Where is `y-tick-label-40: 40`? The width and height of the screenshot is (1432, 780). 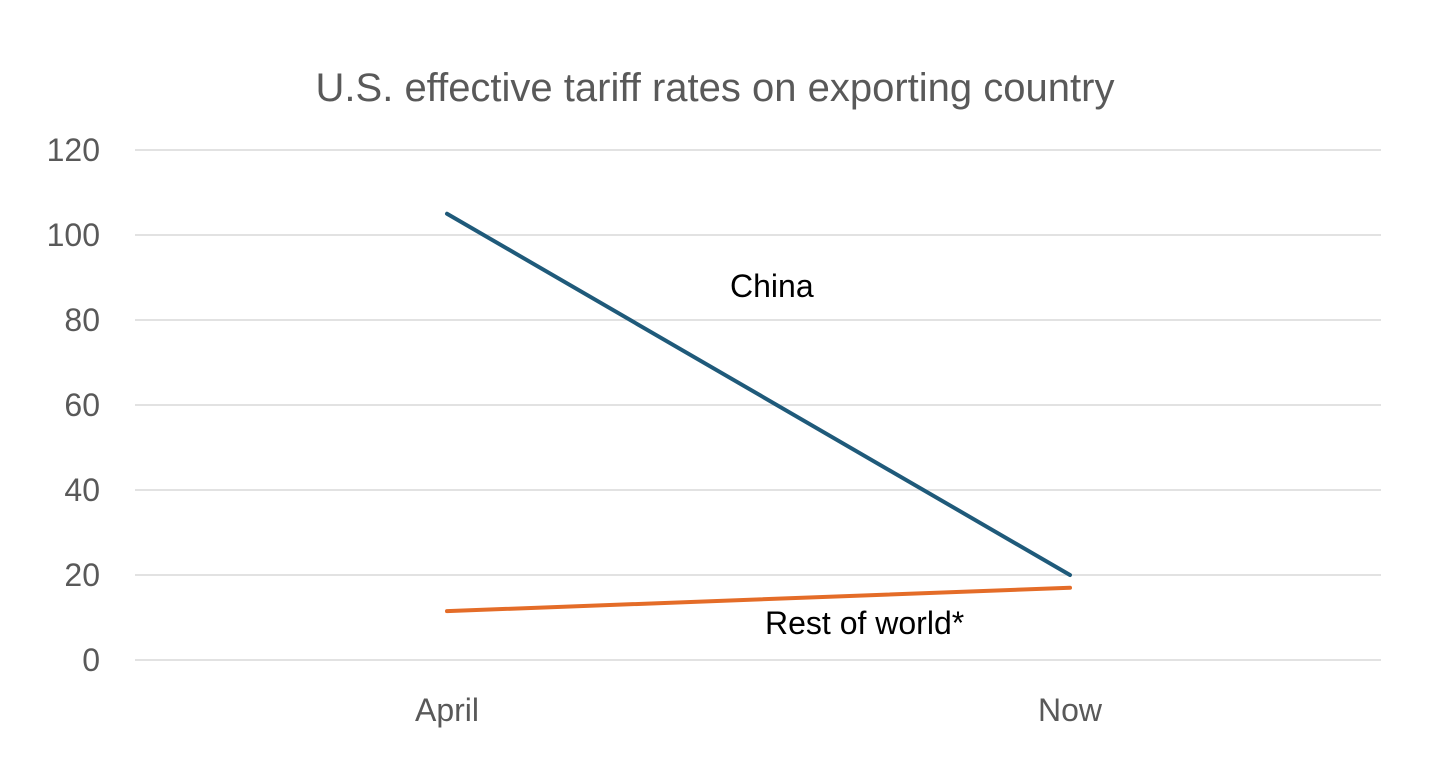
y-tick-label-40: 40 is located at coordinates (82, 490).